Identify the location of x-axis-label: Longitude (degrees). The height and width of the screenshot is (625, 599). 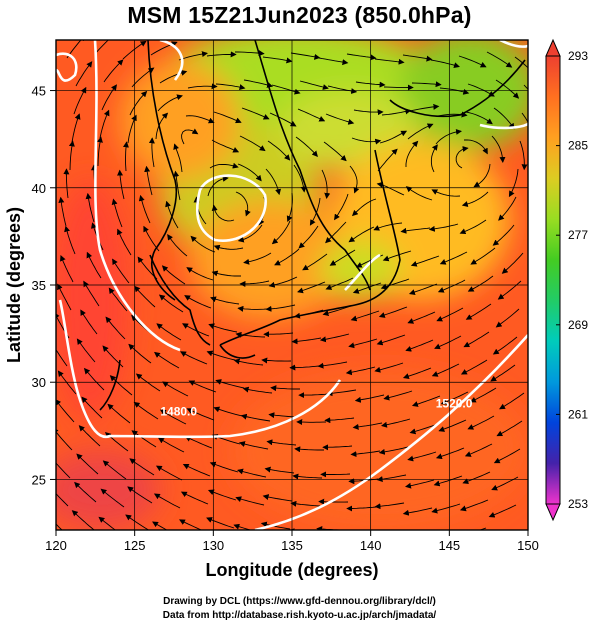
(291, 570).